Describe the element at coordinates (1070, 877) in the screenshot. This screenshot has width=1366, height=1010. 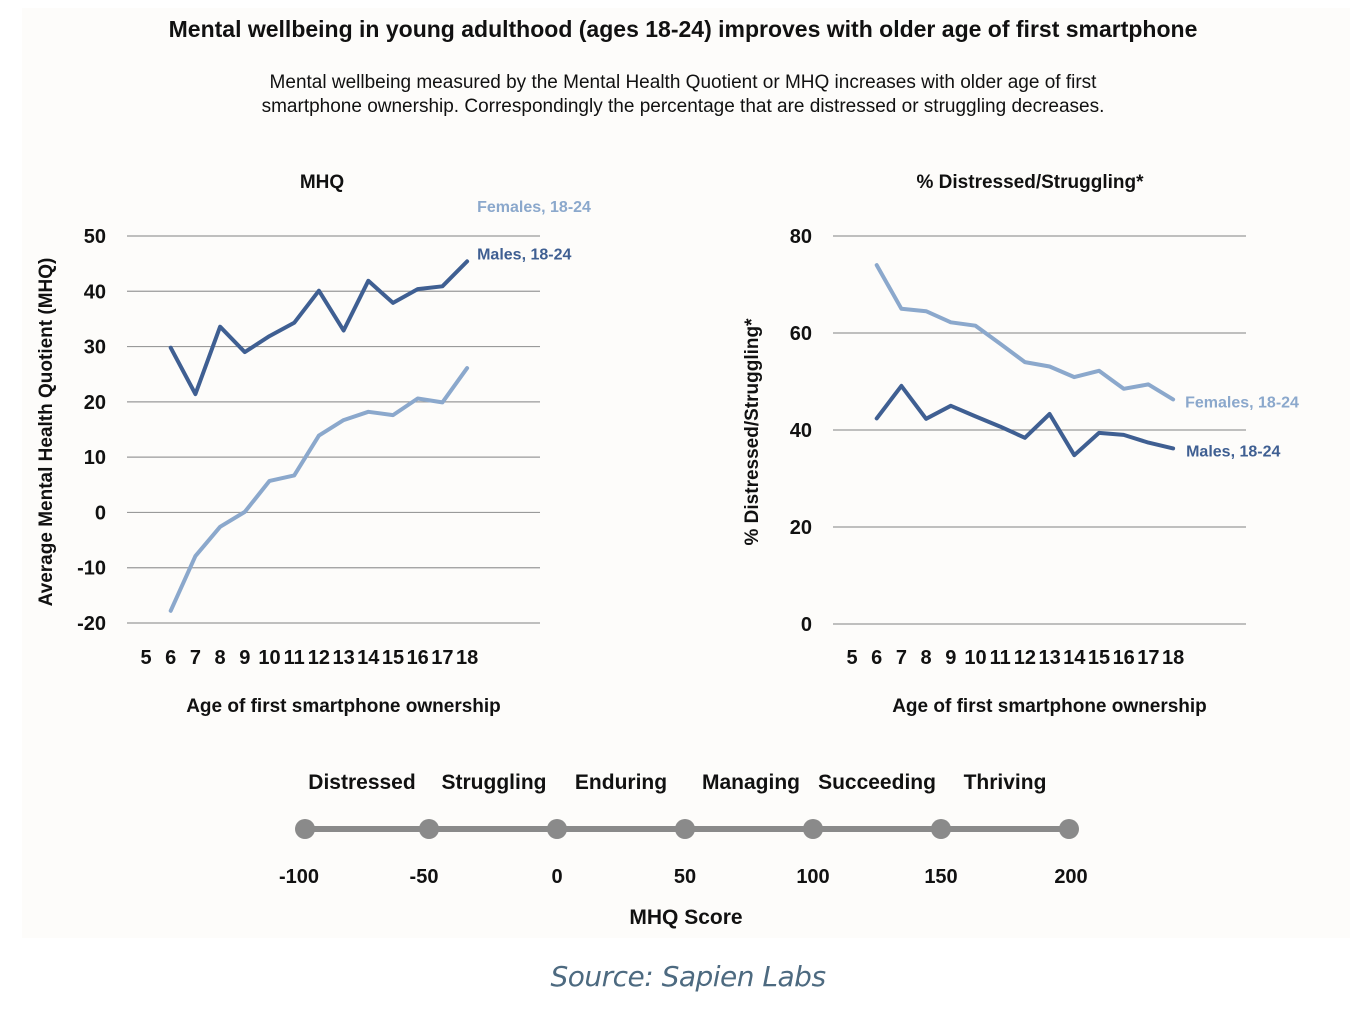
I see `scale-tick-label: 200` at that location.